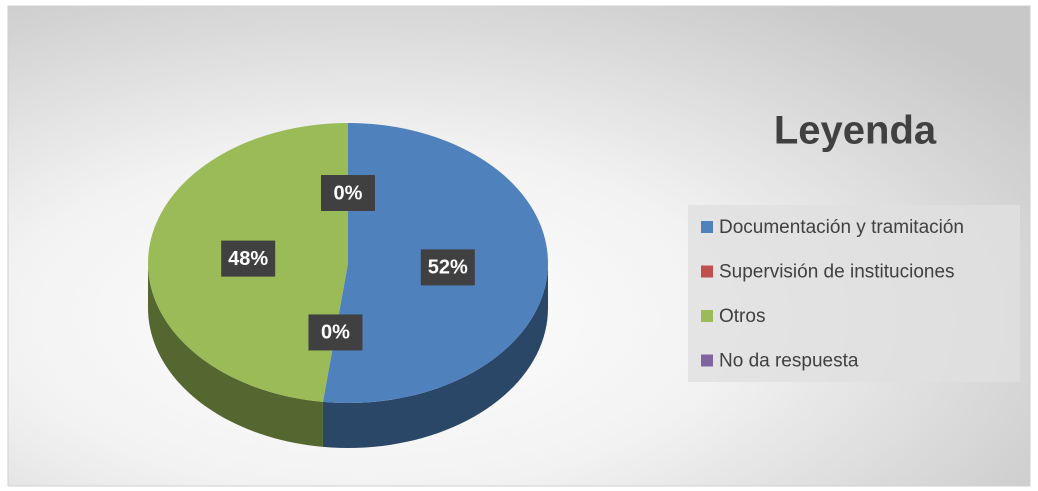 The image size is (1038, 491). What do you see at coordinates (789, 361) in the screenshot?
I see `legend-label: No da respuesta` at bounding box center [789, 361].